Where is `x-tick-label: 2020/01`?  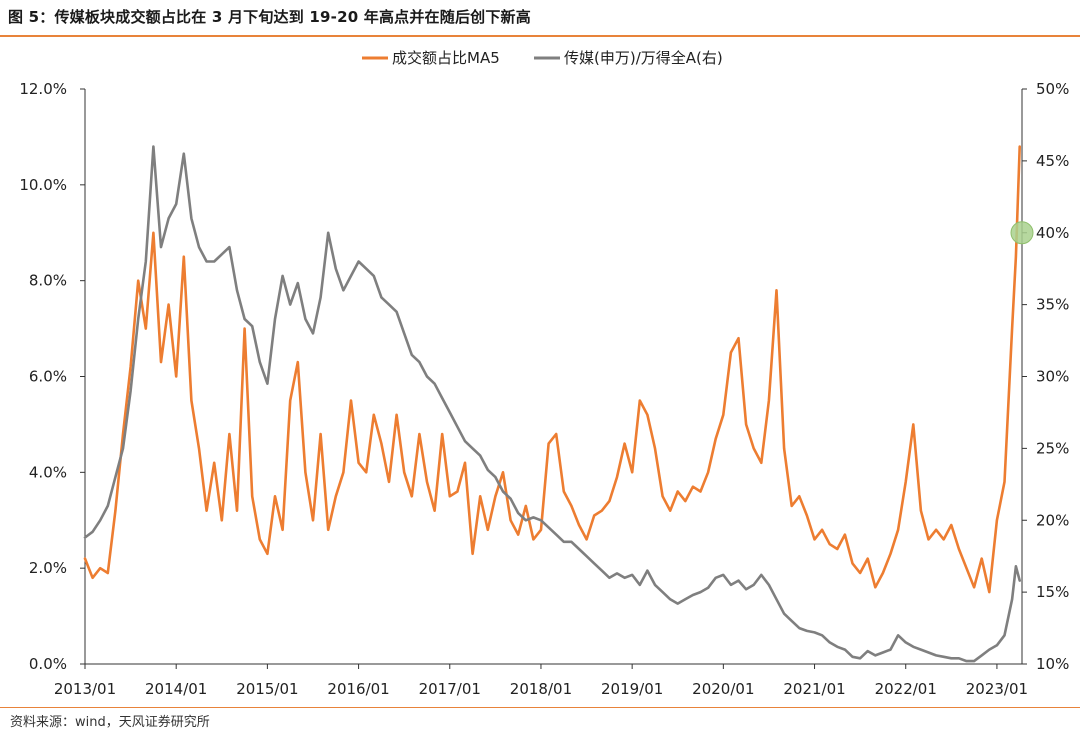
x-tick-label: 2020/01 is located at coordinates (723, 689).